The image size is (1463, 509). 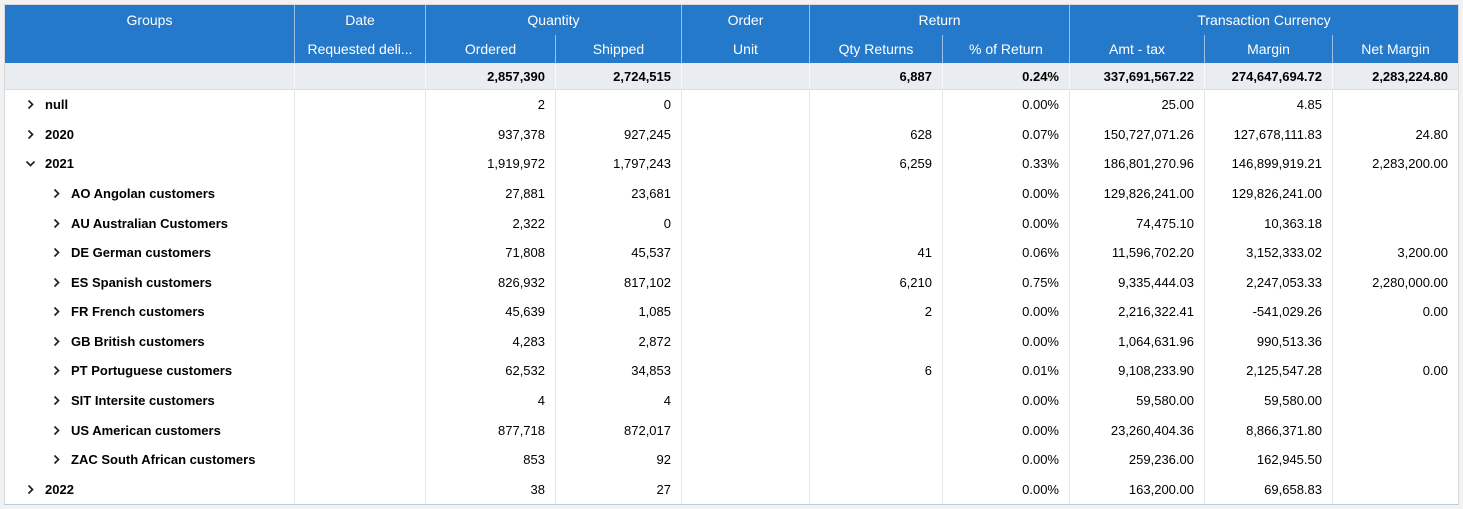 What do you see at coordinates (150, 312) in the screenshot?
I see `group-cell: FR French customers` at bounding box center [150, 312].